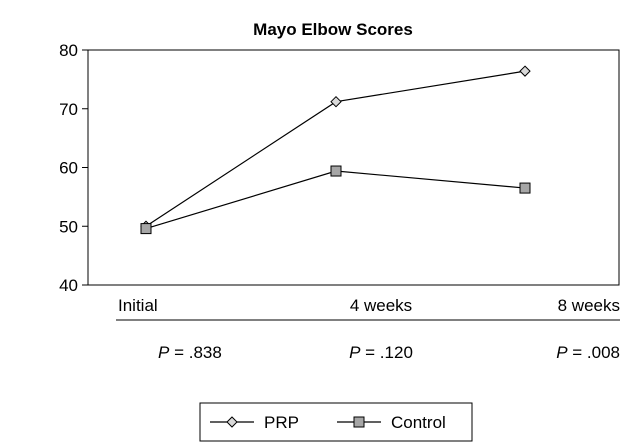 This screenshot has width=625, height=444. I want to click on category-labels: Initial 4 weeks 8 weeks, so click(369, 305).